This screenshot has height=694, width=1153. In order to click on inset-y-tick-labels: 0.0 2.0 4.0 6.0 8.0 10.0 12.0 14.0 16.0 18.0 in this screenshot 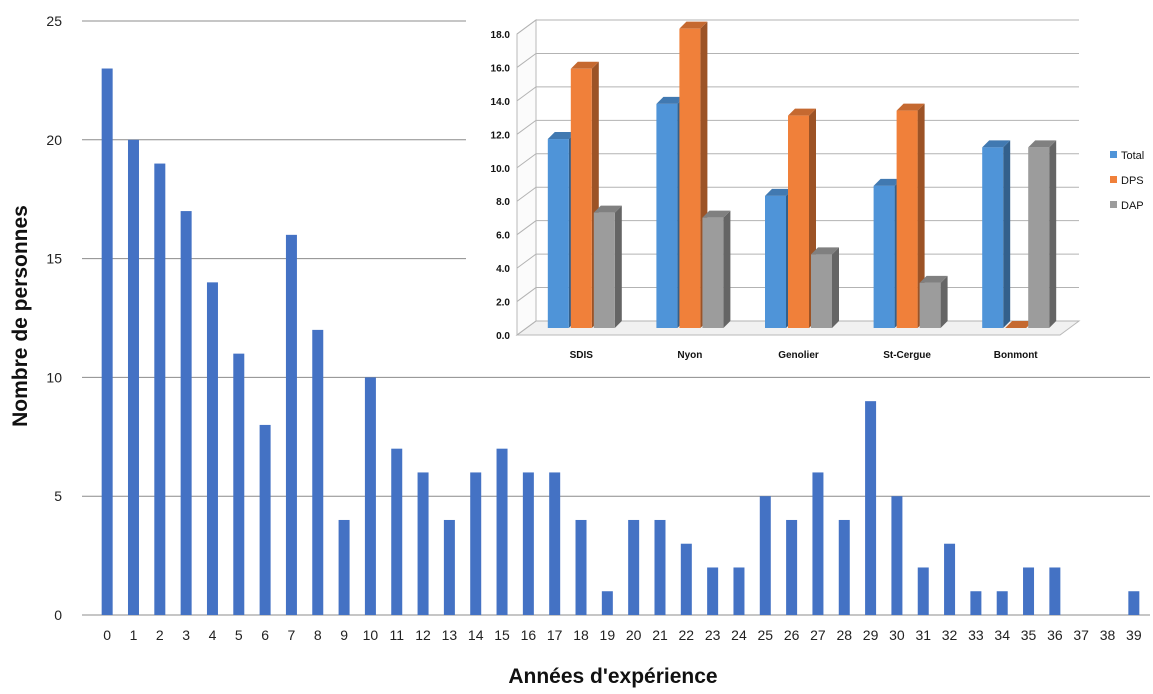, I will do `click(501, 186)`.